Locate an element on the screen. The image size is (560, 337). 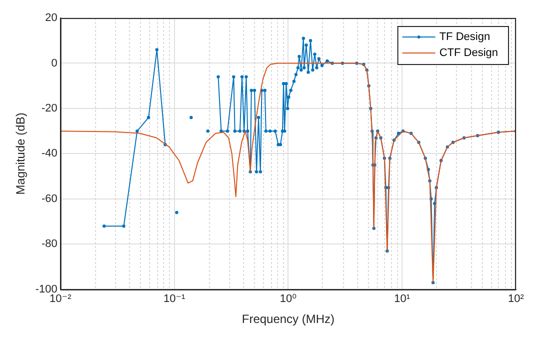
y-tick-label: 20 is located at coordinates (51, 18).